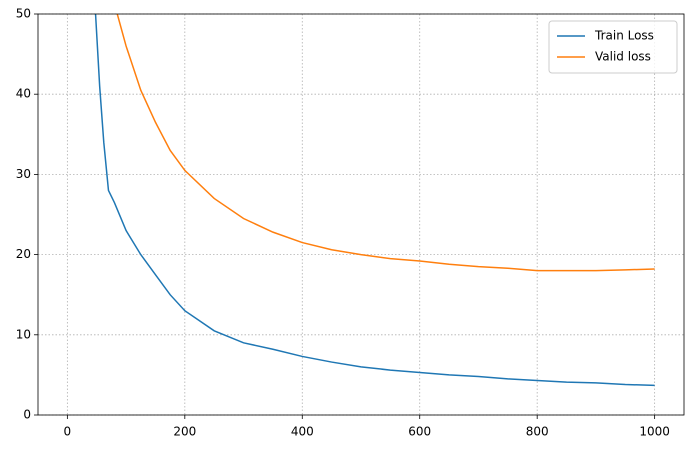  What do you see at coordinates (68, 432) in the screenshot?
I see `x-tick-label: 0` at bounding box center [68, 432].